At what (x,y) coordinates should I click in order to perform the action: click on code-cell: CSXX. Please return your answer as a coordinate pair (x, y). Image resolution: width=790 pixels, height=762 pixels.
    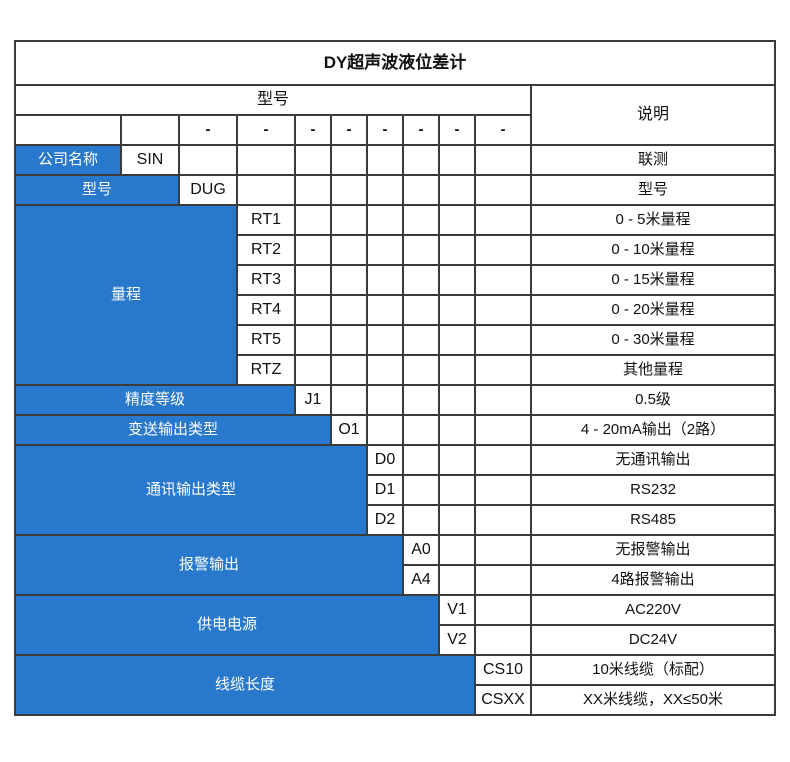
    Looking at the image, I should click on (503, 700).